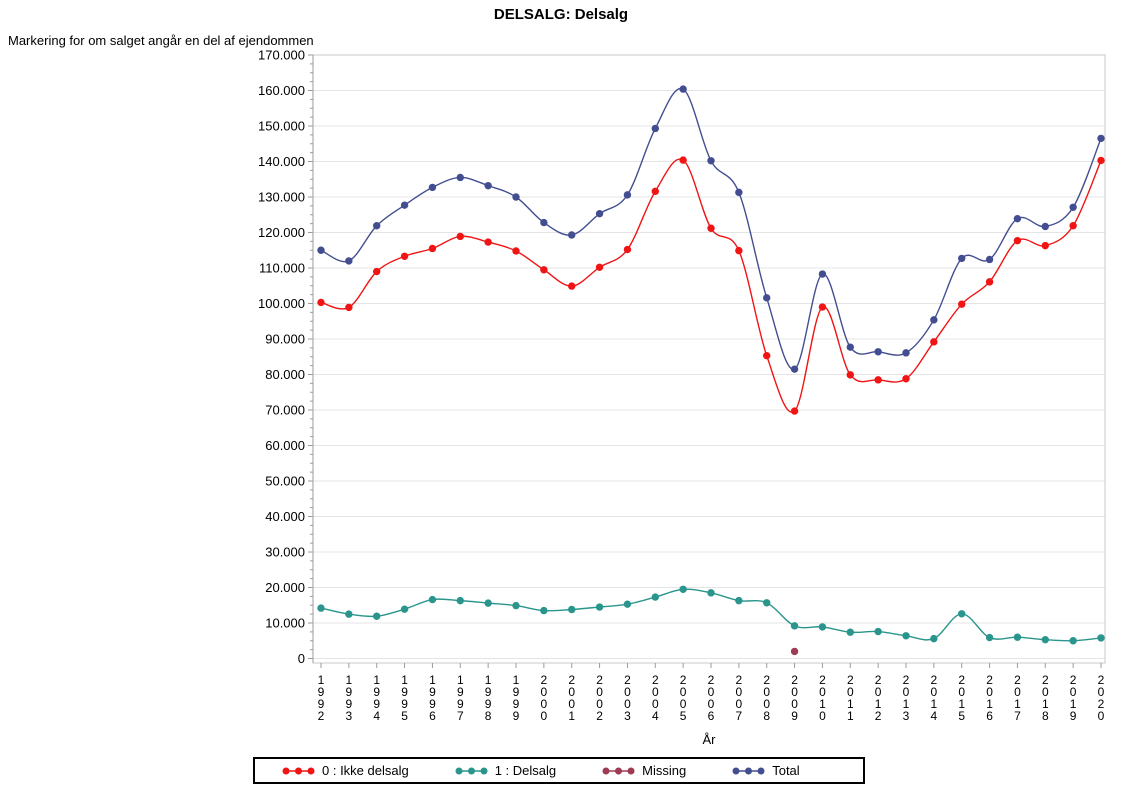  What do you see at coordinates (285, 374) in the screenshot?
I see `y-tick-label: 80.000` at bounding box center [285, 374].